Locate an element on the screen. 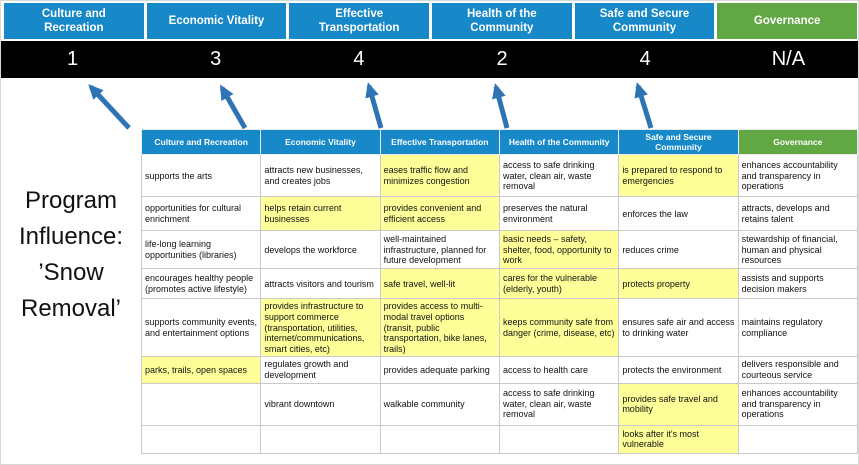  score-value-safe-and-secure-community: 4 is located at coordinates (645, 59).